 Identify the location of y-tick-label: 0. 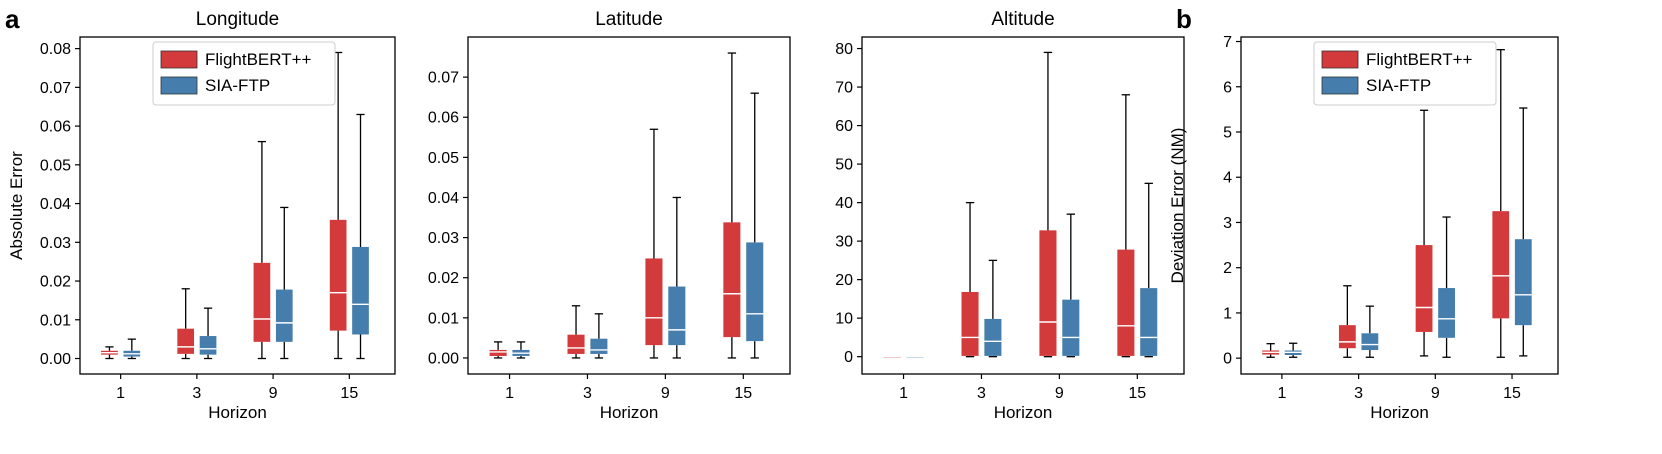
(1227, 359).